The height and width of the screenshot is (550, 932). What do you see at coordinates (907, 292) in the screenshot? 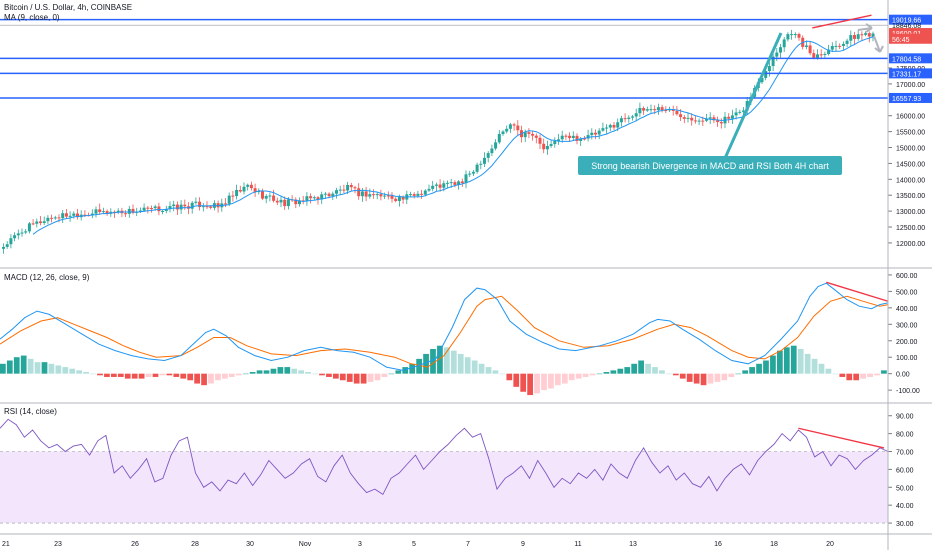
I see `macd-axis-tick-label: 500.00` at bounding box center [907, 292].